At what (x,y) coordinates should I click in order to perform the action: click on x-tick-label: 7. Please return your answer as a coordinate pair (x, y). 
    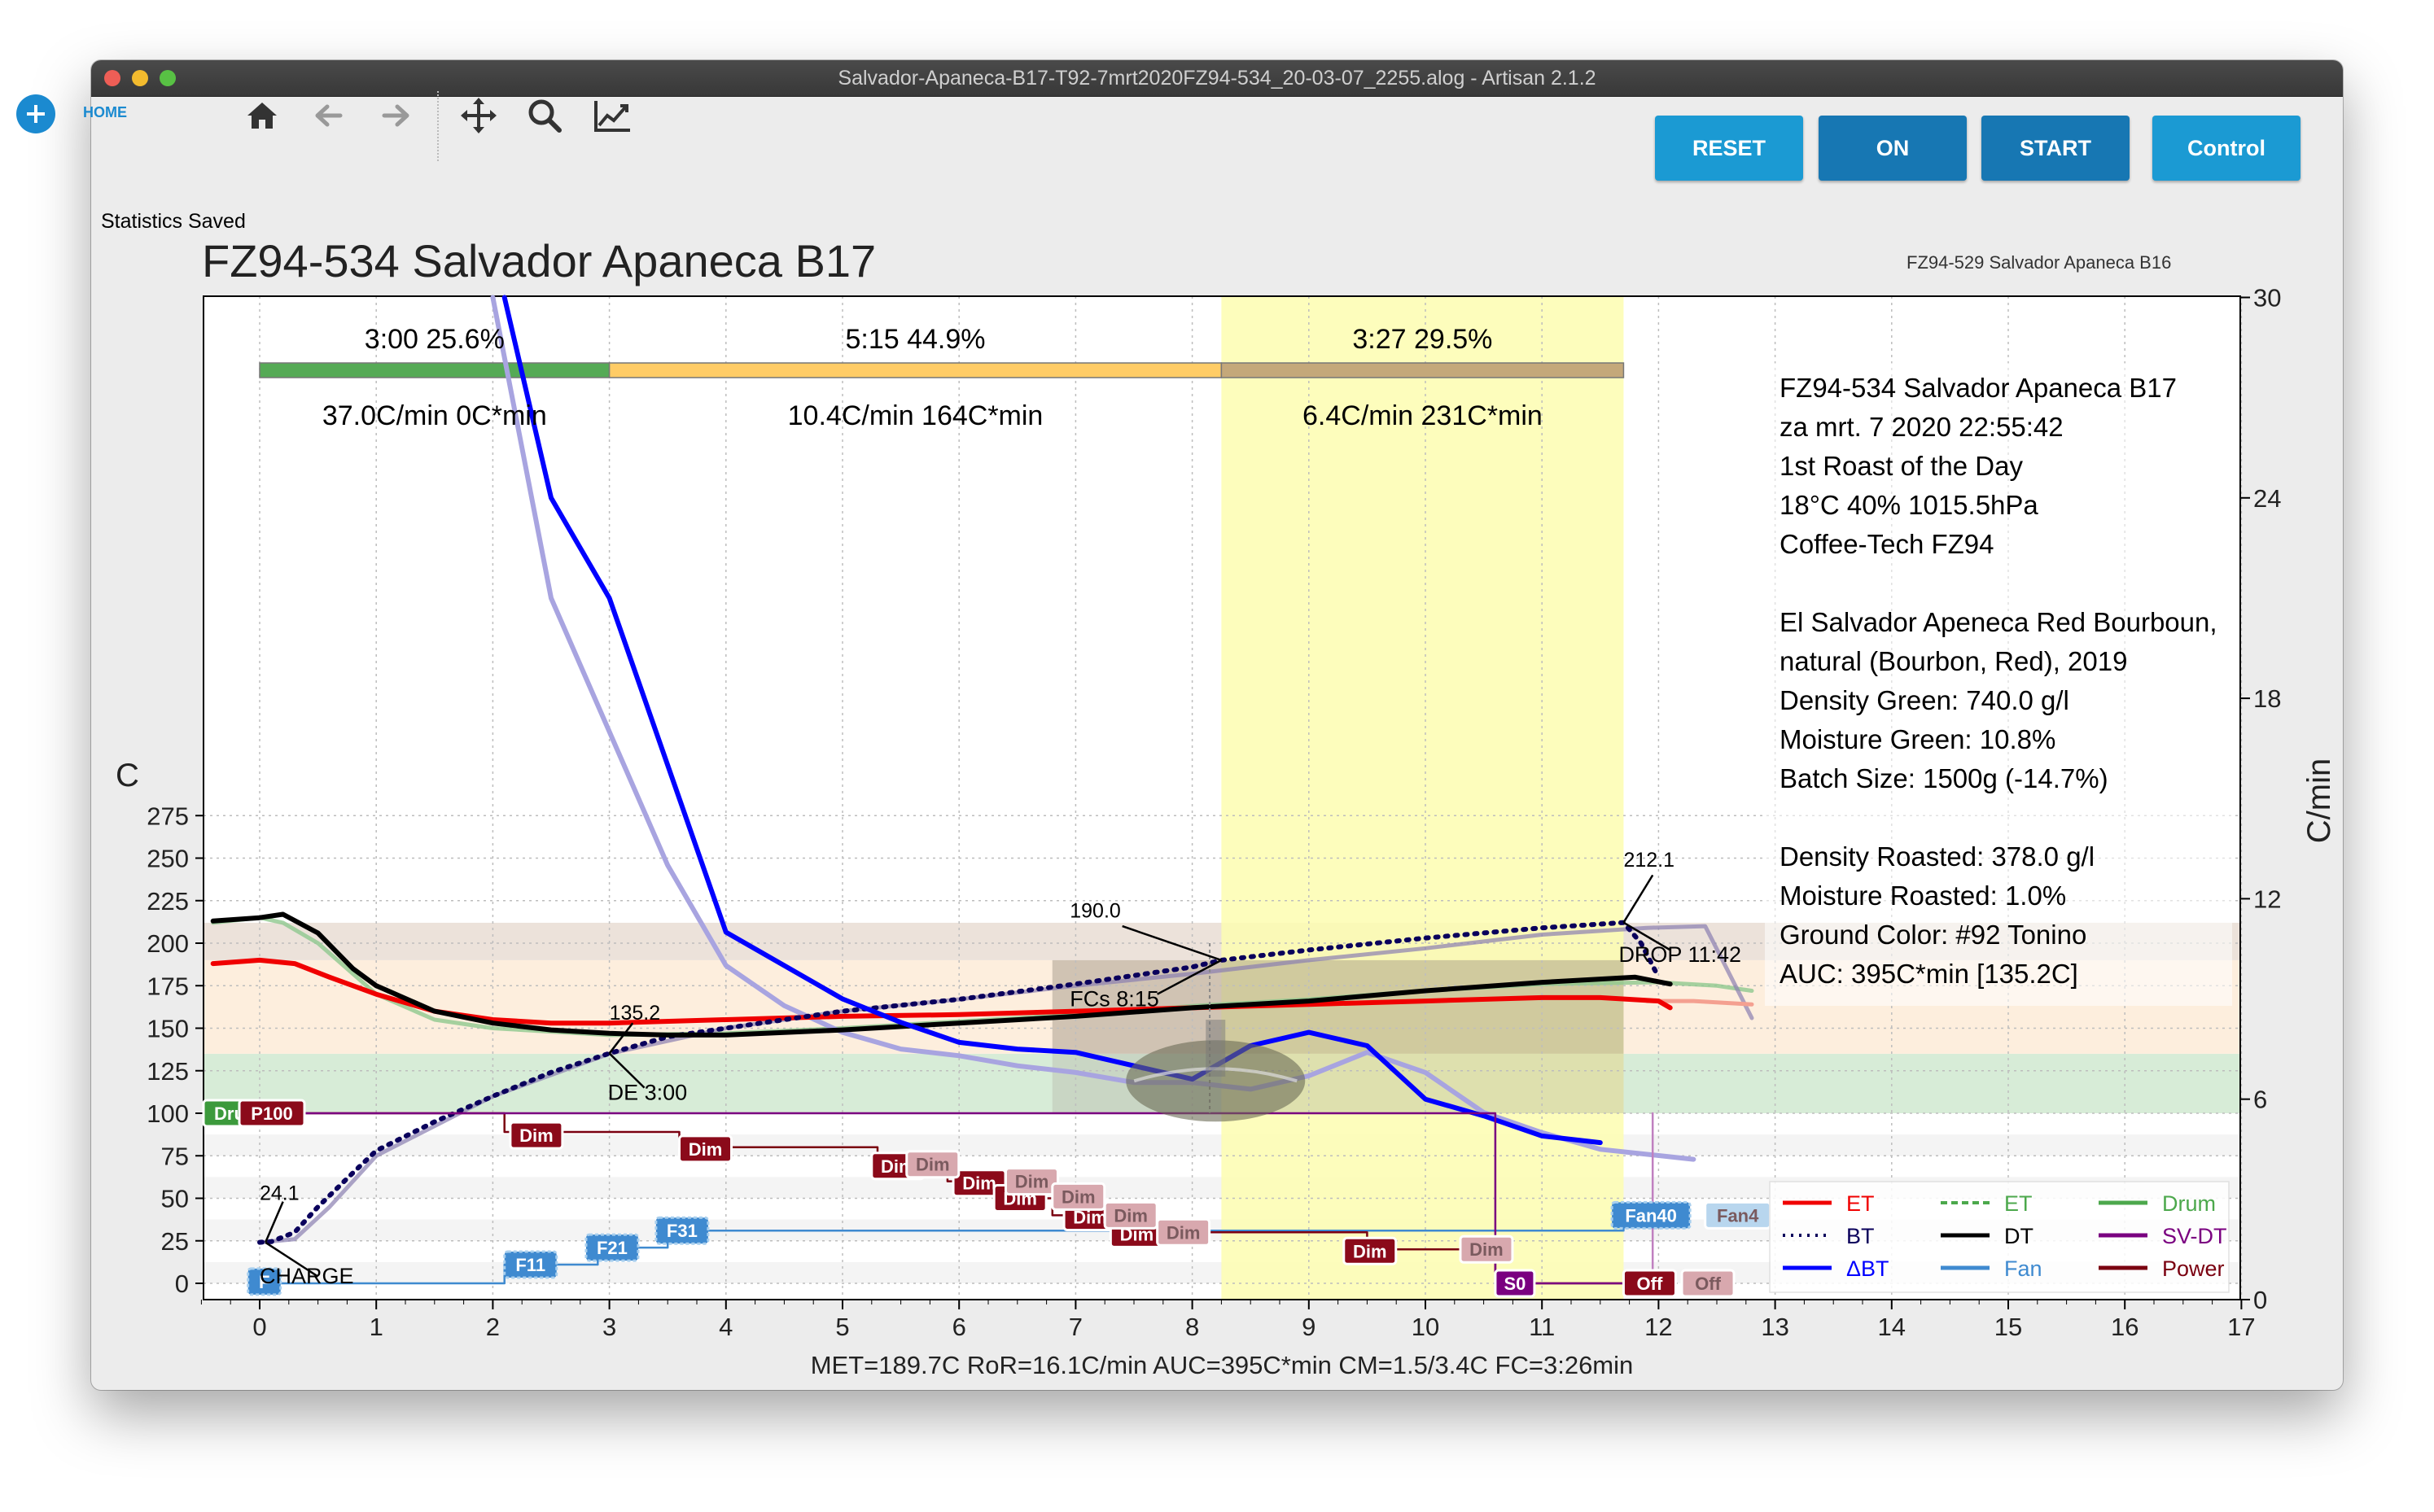
    Looking at the image, I should click on (1076, 1327).